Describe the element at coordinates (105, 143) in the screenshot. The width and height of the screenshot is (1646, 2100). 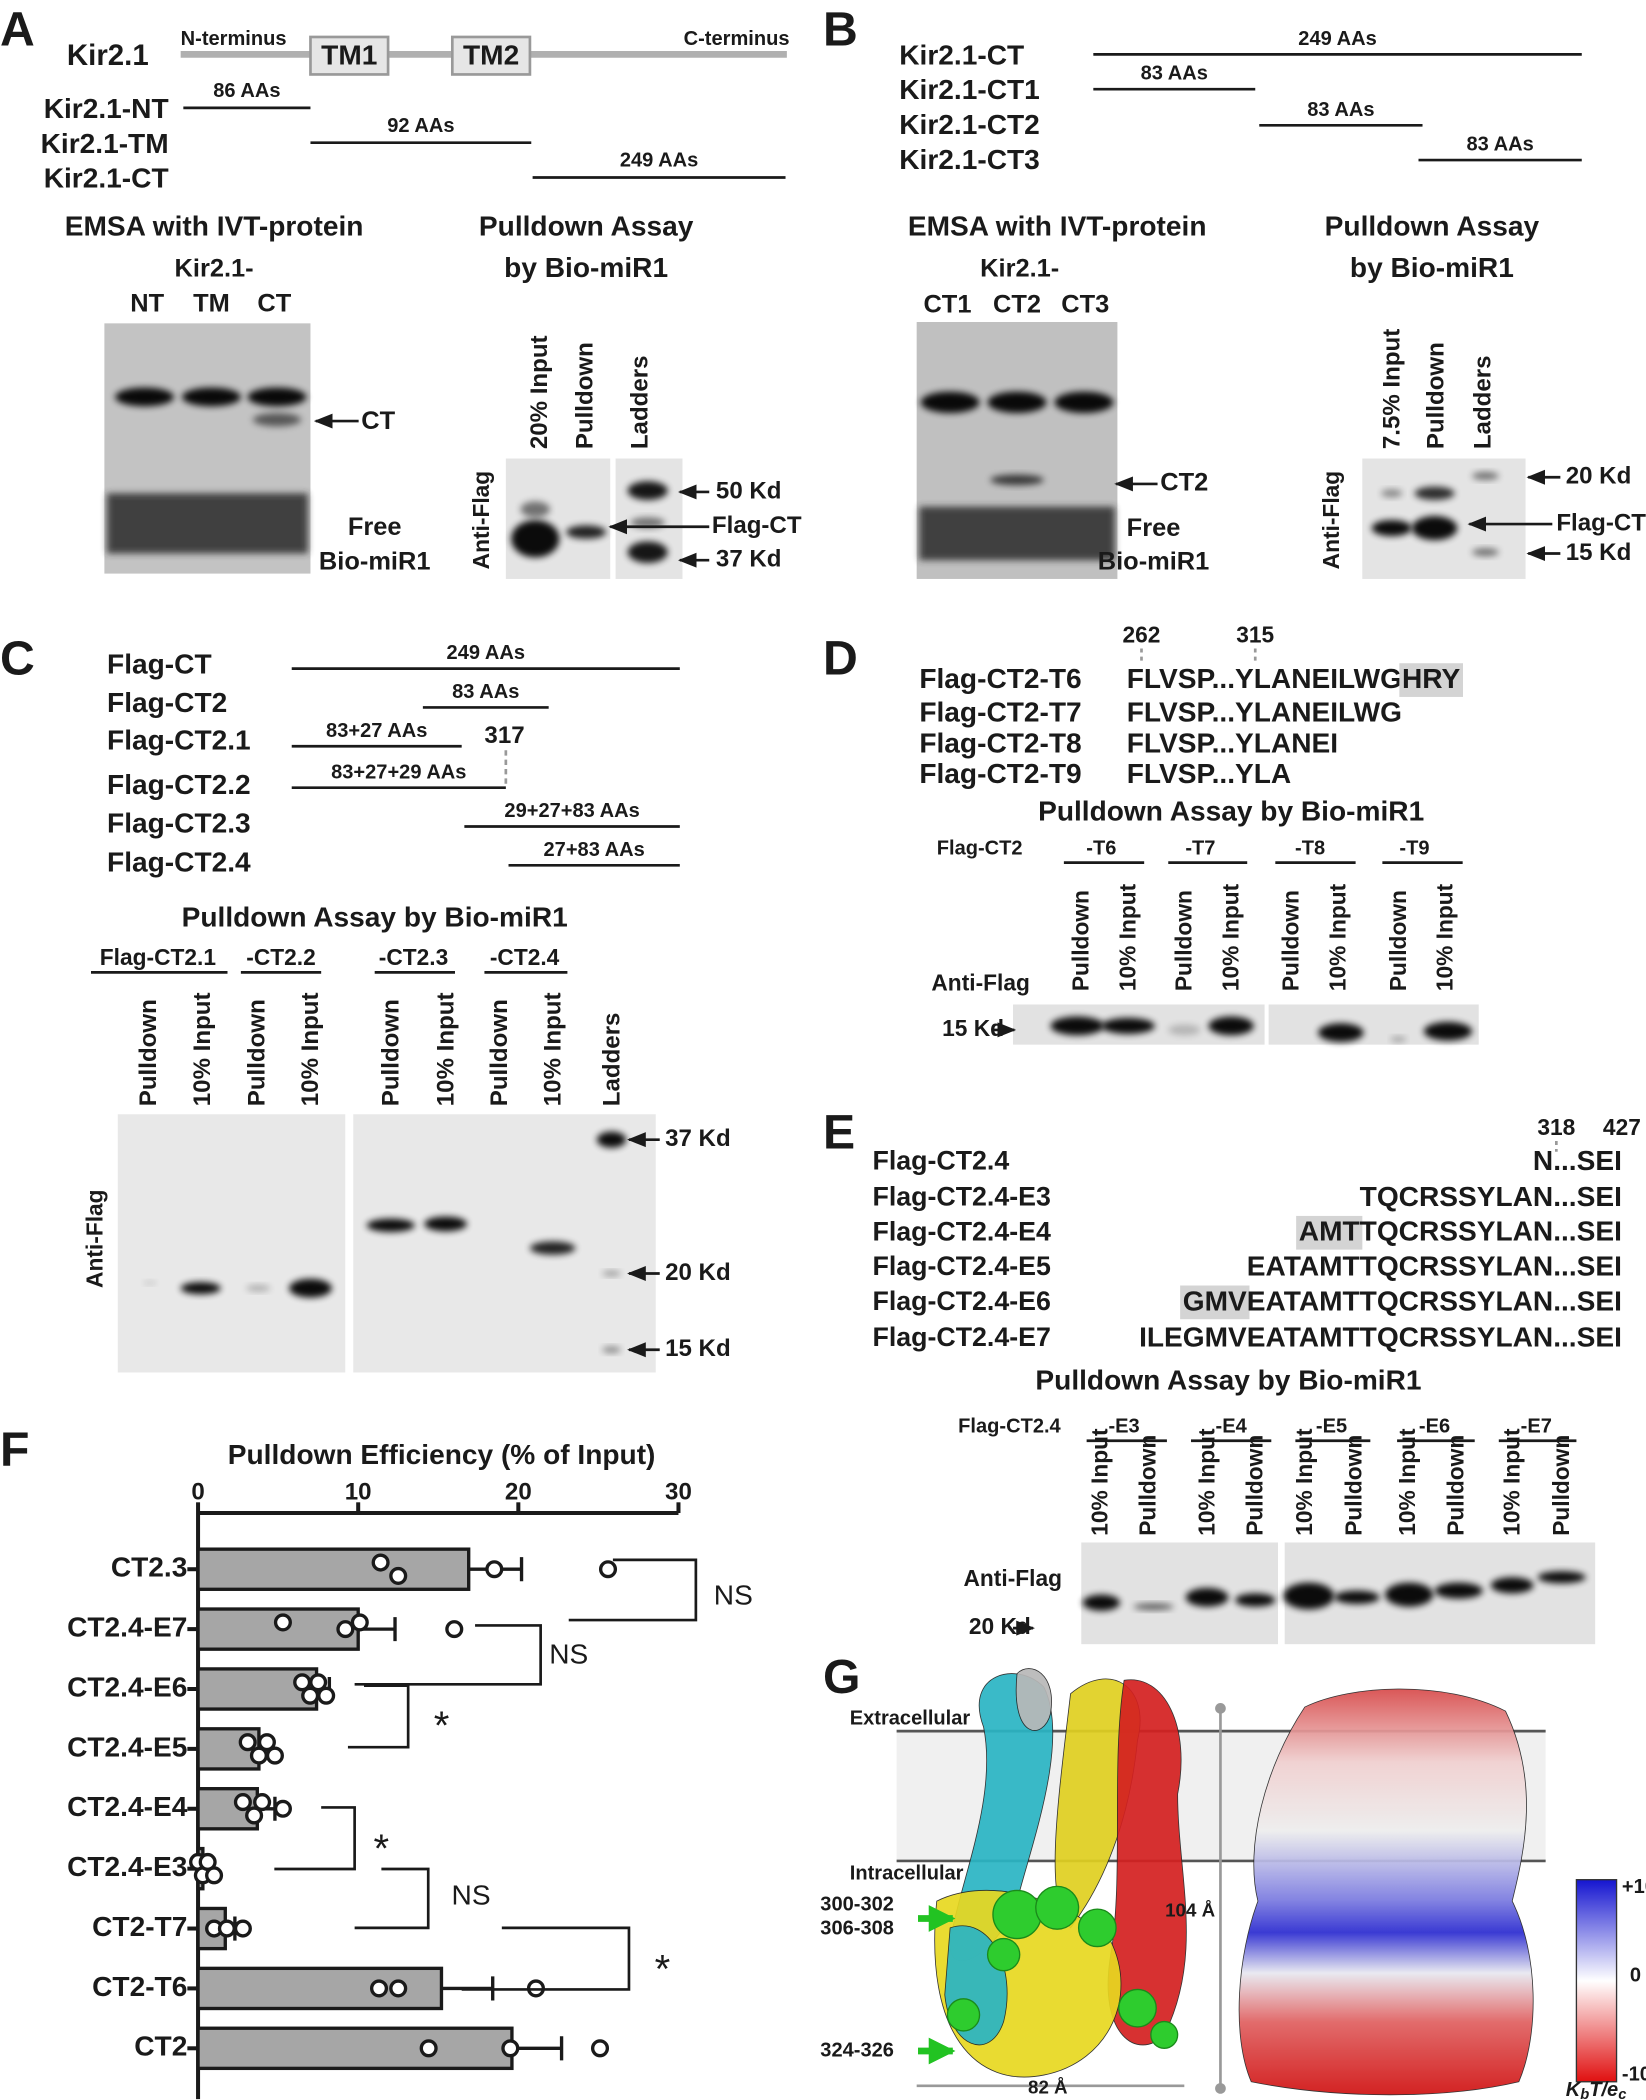
I see `label: Kir2.1-TM` at that location.